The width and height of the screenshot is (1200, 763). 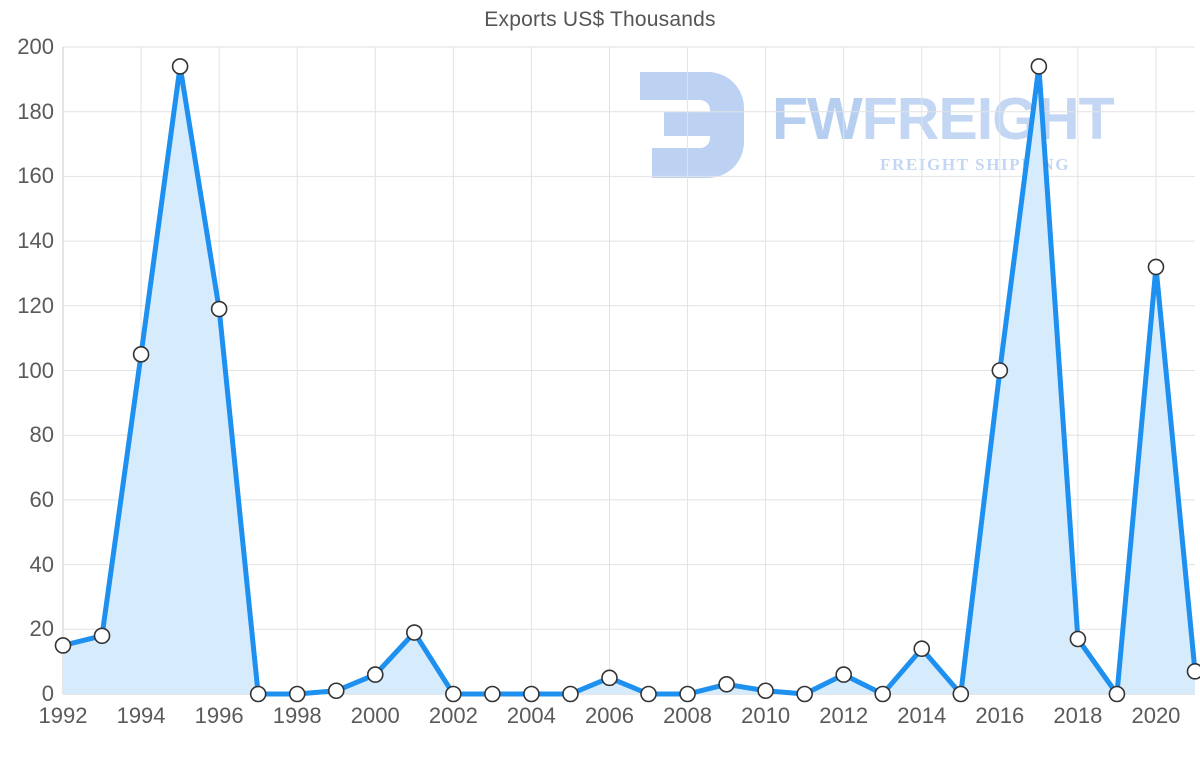 What do you see at coordinates (688, 715) in the screenshot?
I see `x-tick-label: 2008` at bounding box center [688, 715].